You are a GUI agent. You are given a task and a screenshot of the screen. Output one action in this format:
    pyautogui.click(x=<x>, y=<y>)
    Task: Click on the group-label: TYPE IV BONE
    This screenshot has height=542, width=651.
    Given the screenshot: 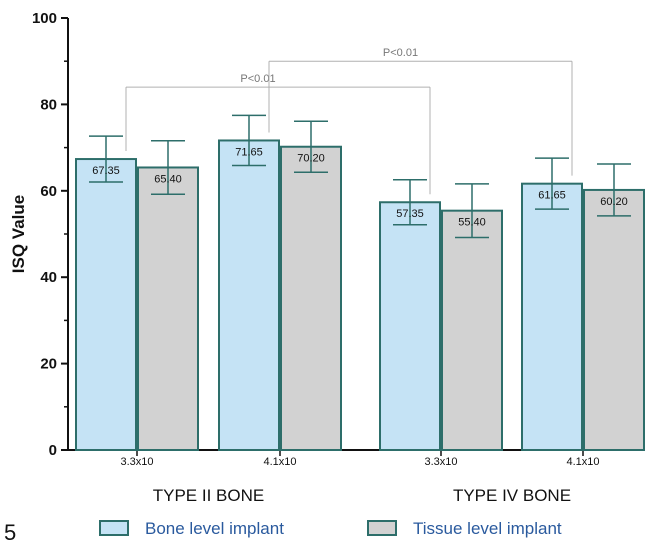 What is the action you would take?
    pyautogui.click(x=512, y=495)
    